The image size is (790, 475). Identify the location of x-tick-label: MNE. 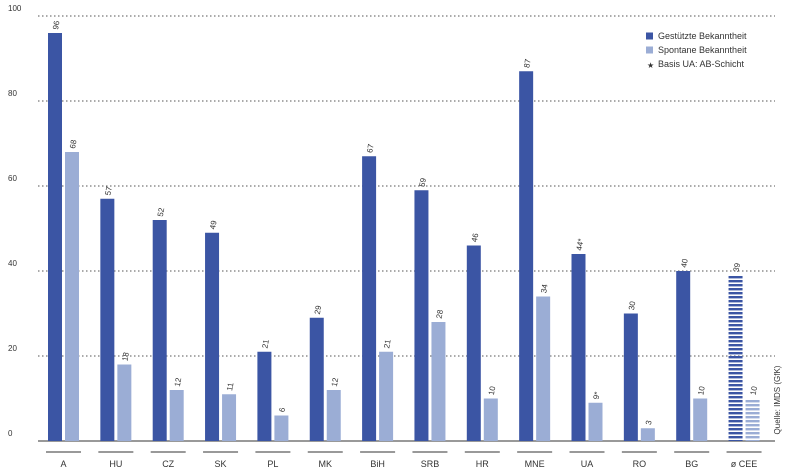
(535, 464).